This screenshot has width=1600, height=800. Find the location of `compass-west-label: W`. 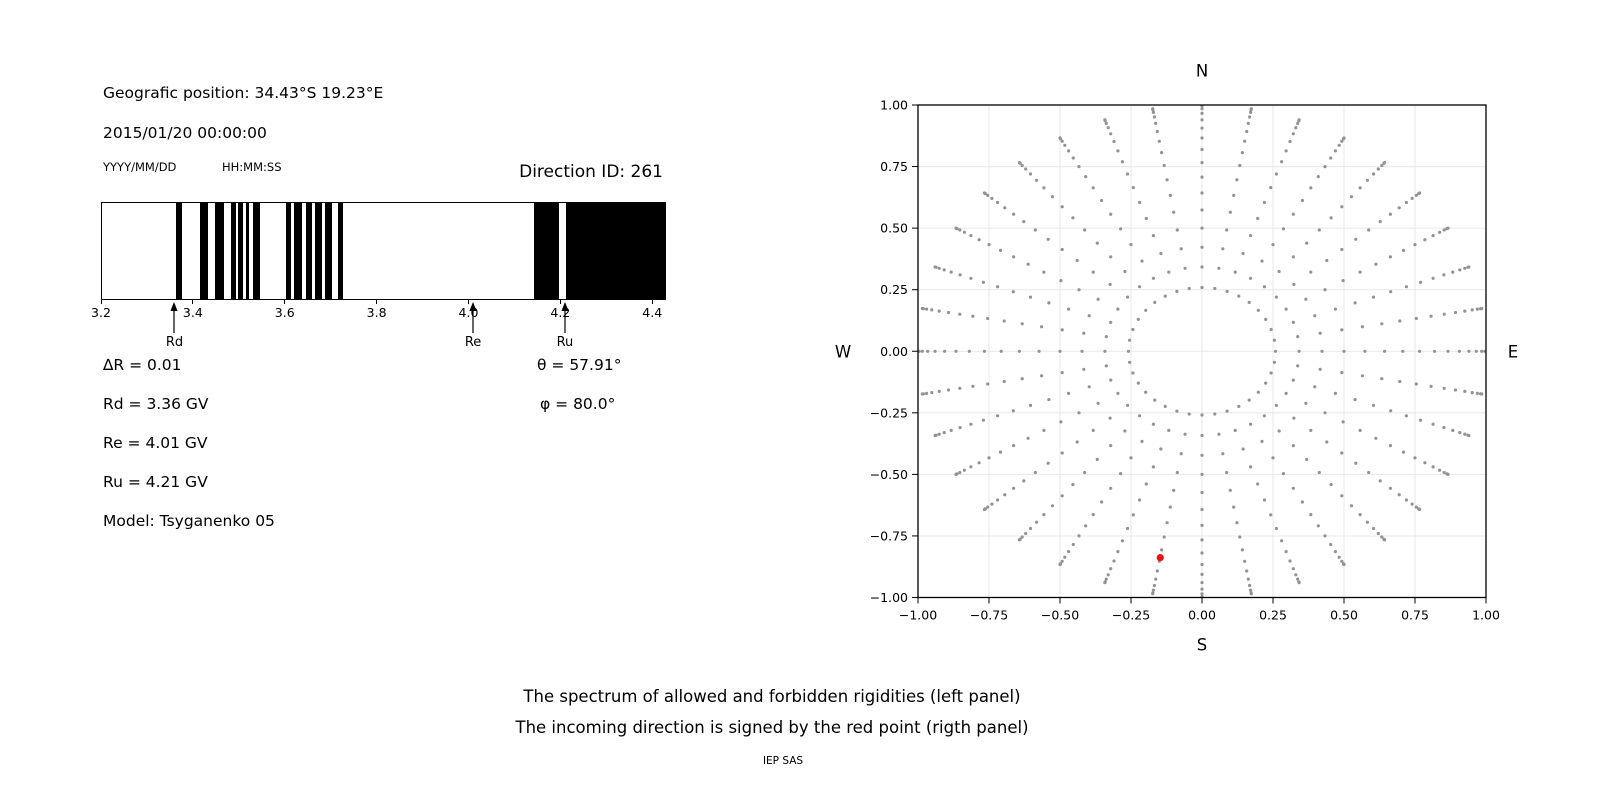

compass-west-label: W is located at coordinates (843, 352).